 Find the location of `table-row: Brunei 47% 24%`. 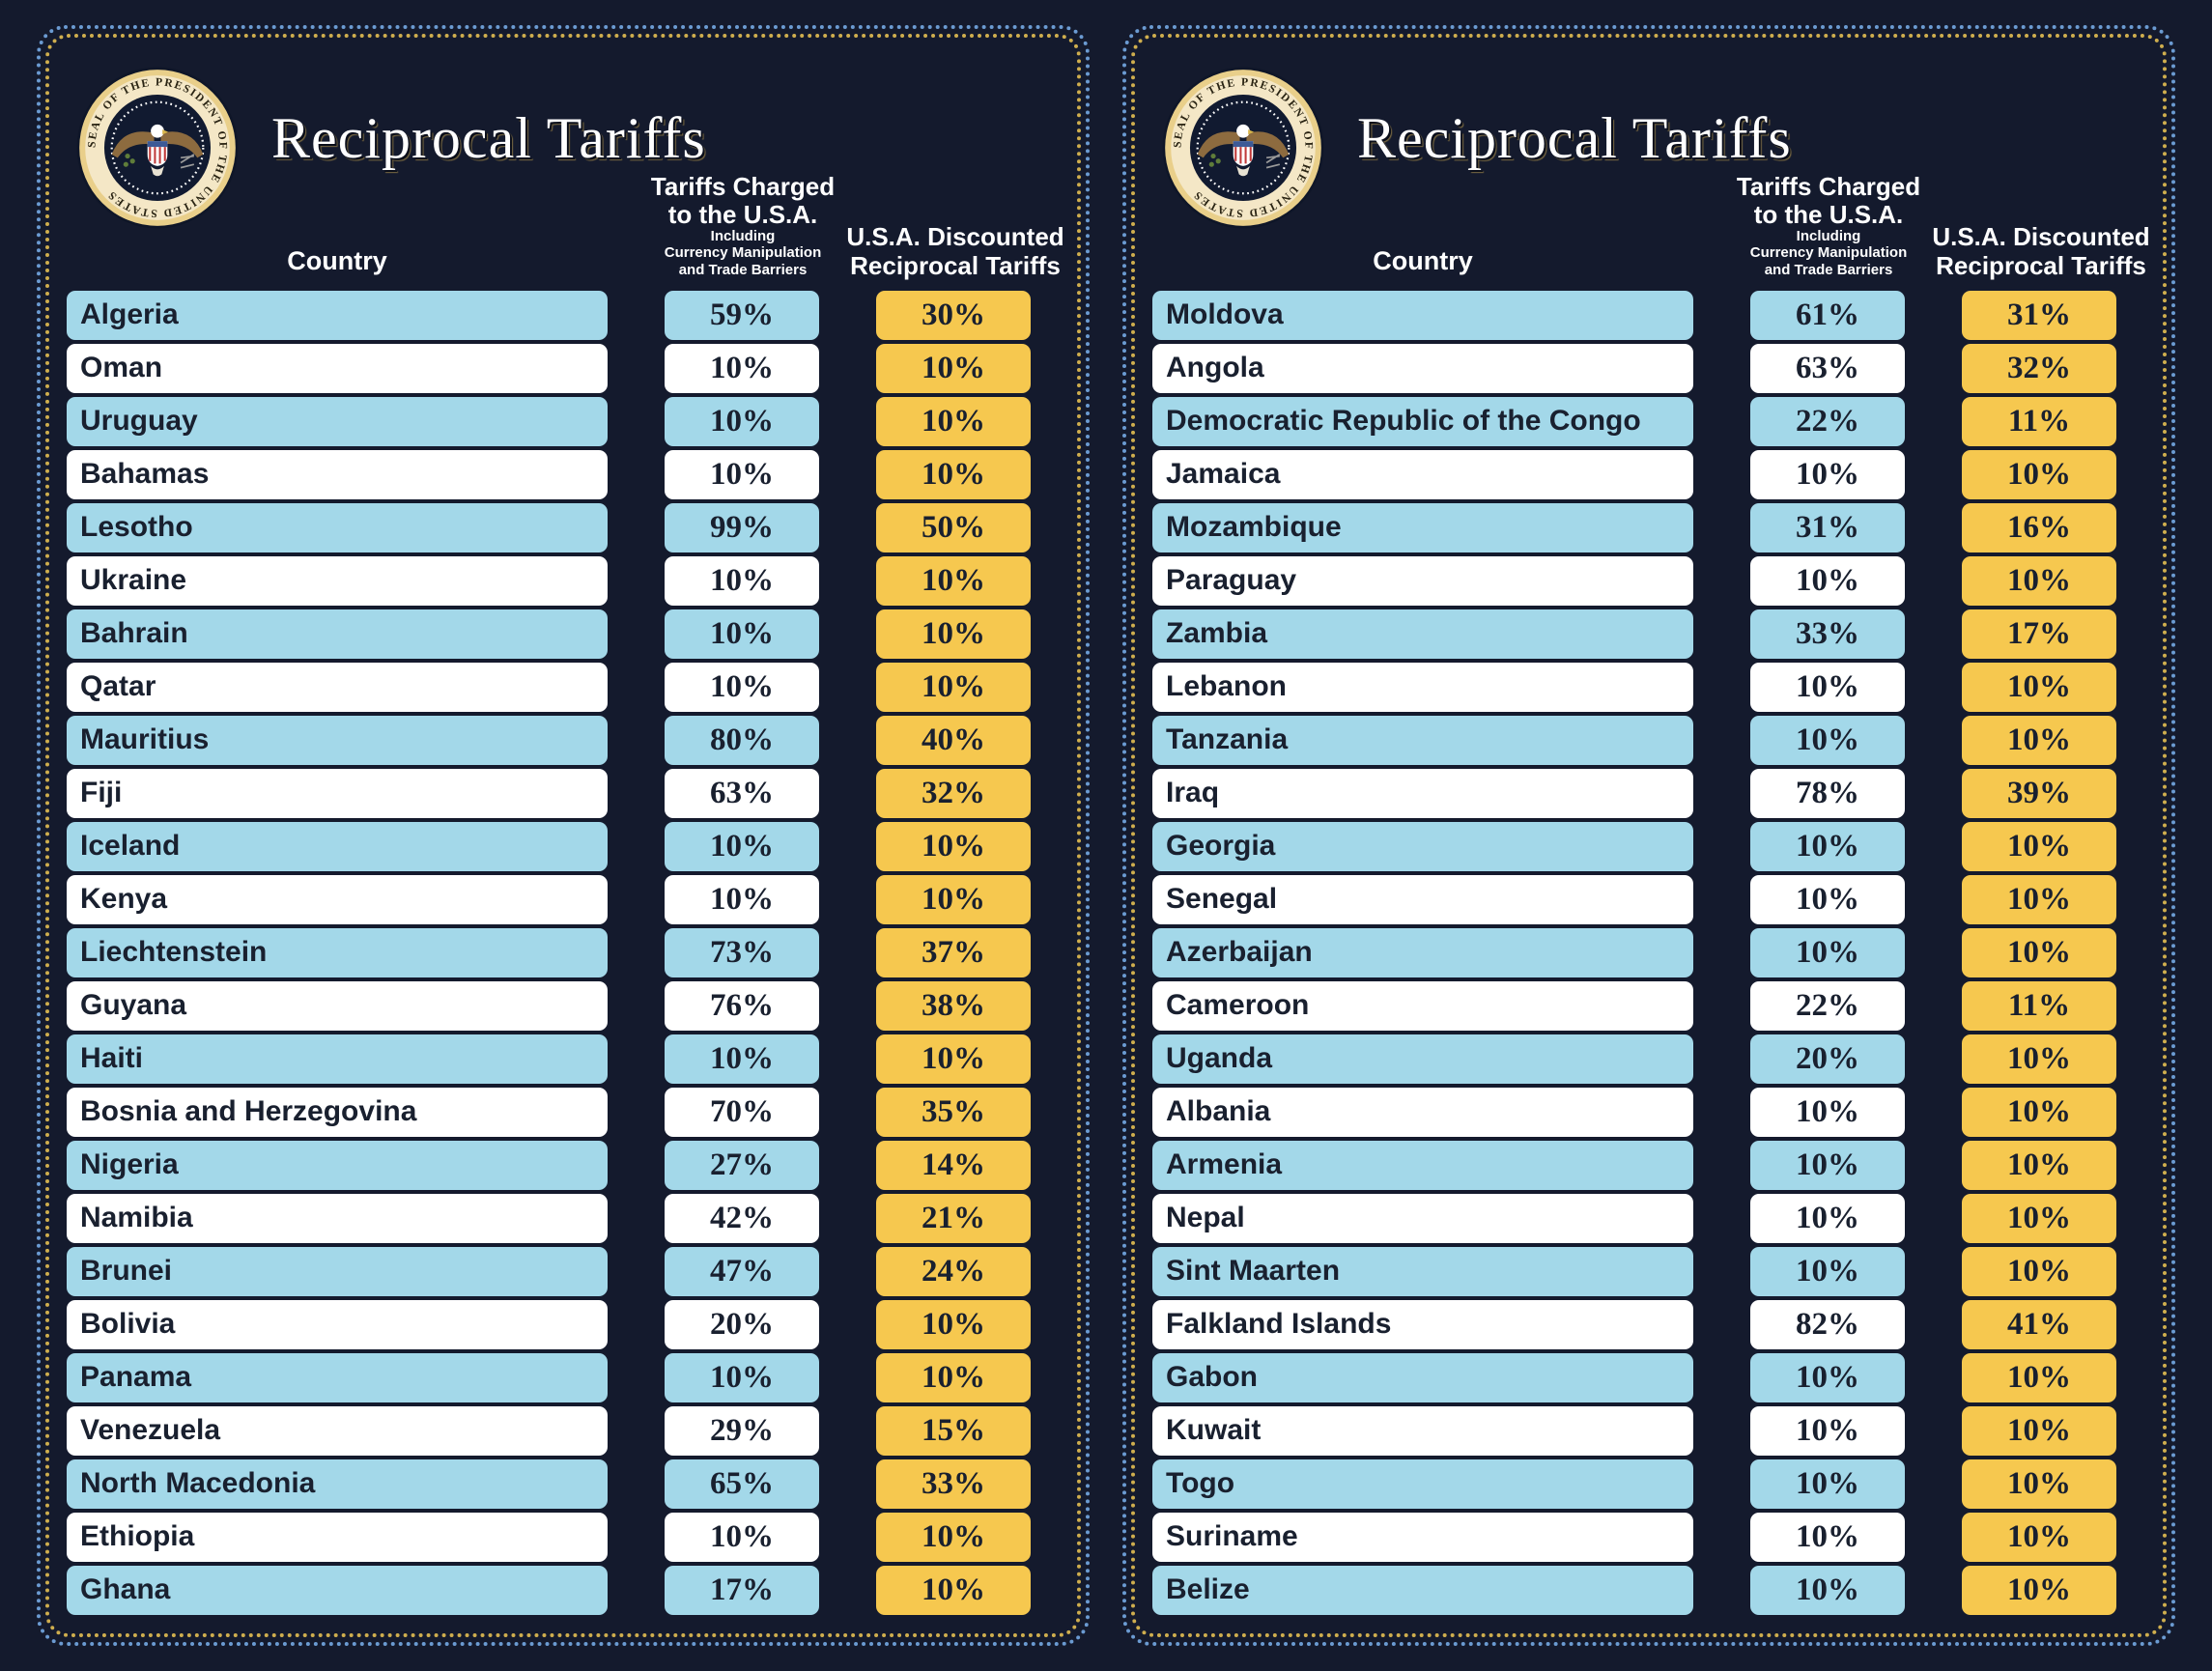

table-row: Brunei 47% 24% is located at coordinates (563, 1272).